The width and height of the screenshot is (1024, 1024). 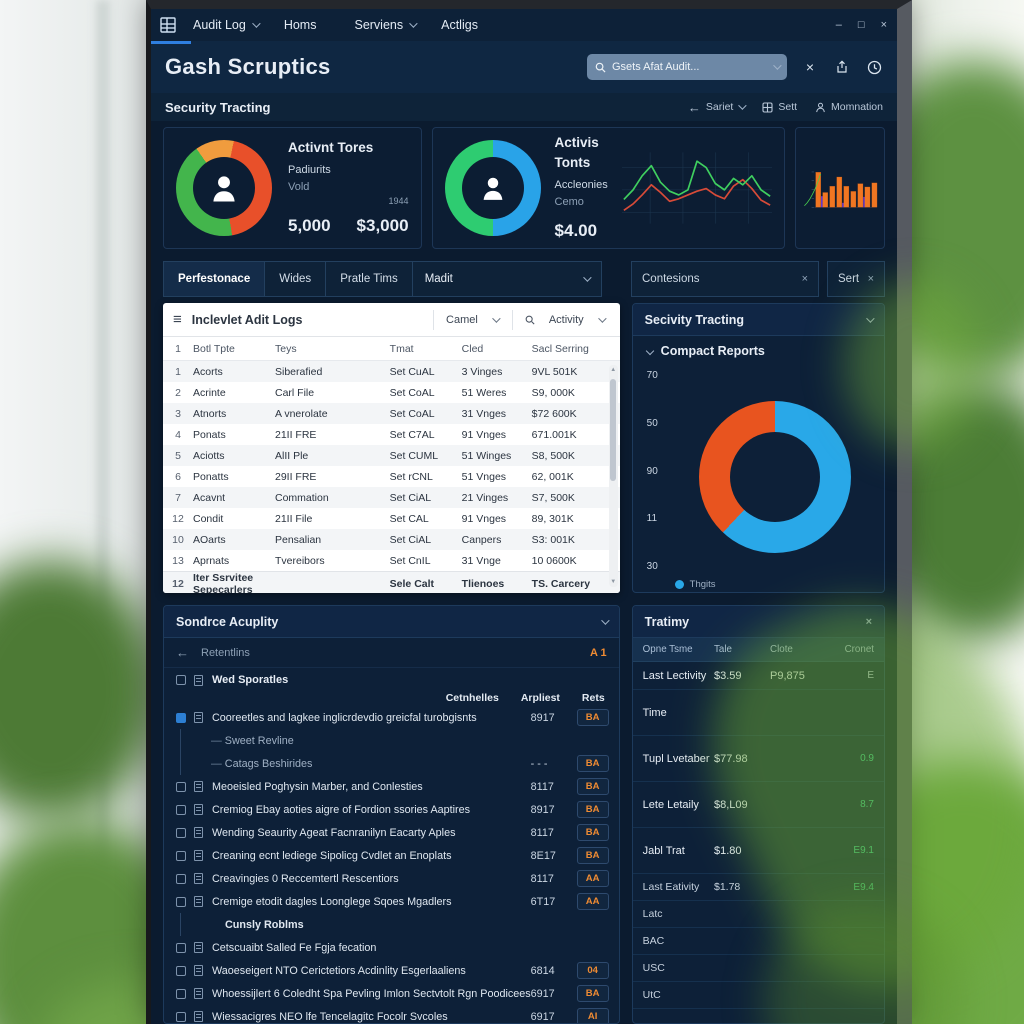 What do you see at coordinates (401, 348) in the screenshot?
I see `column-header: Tmat` at bounding box center [401, 348].